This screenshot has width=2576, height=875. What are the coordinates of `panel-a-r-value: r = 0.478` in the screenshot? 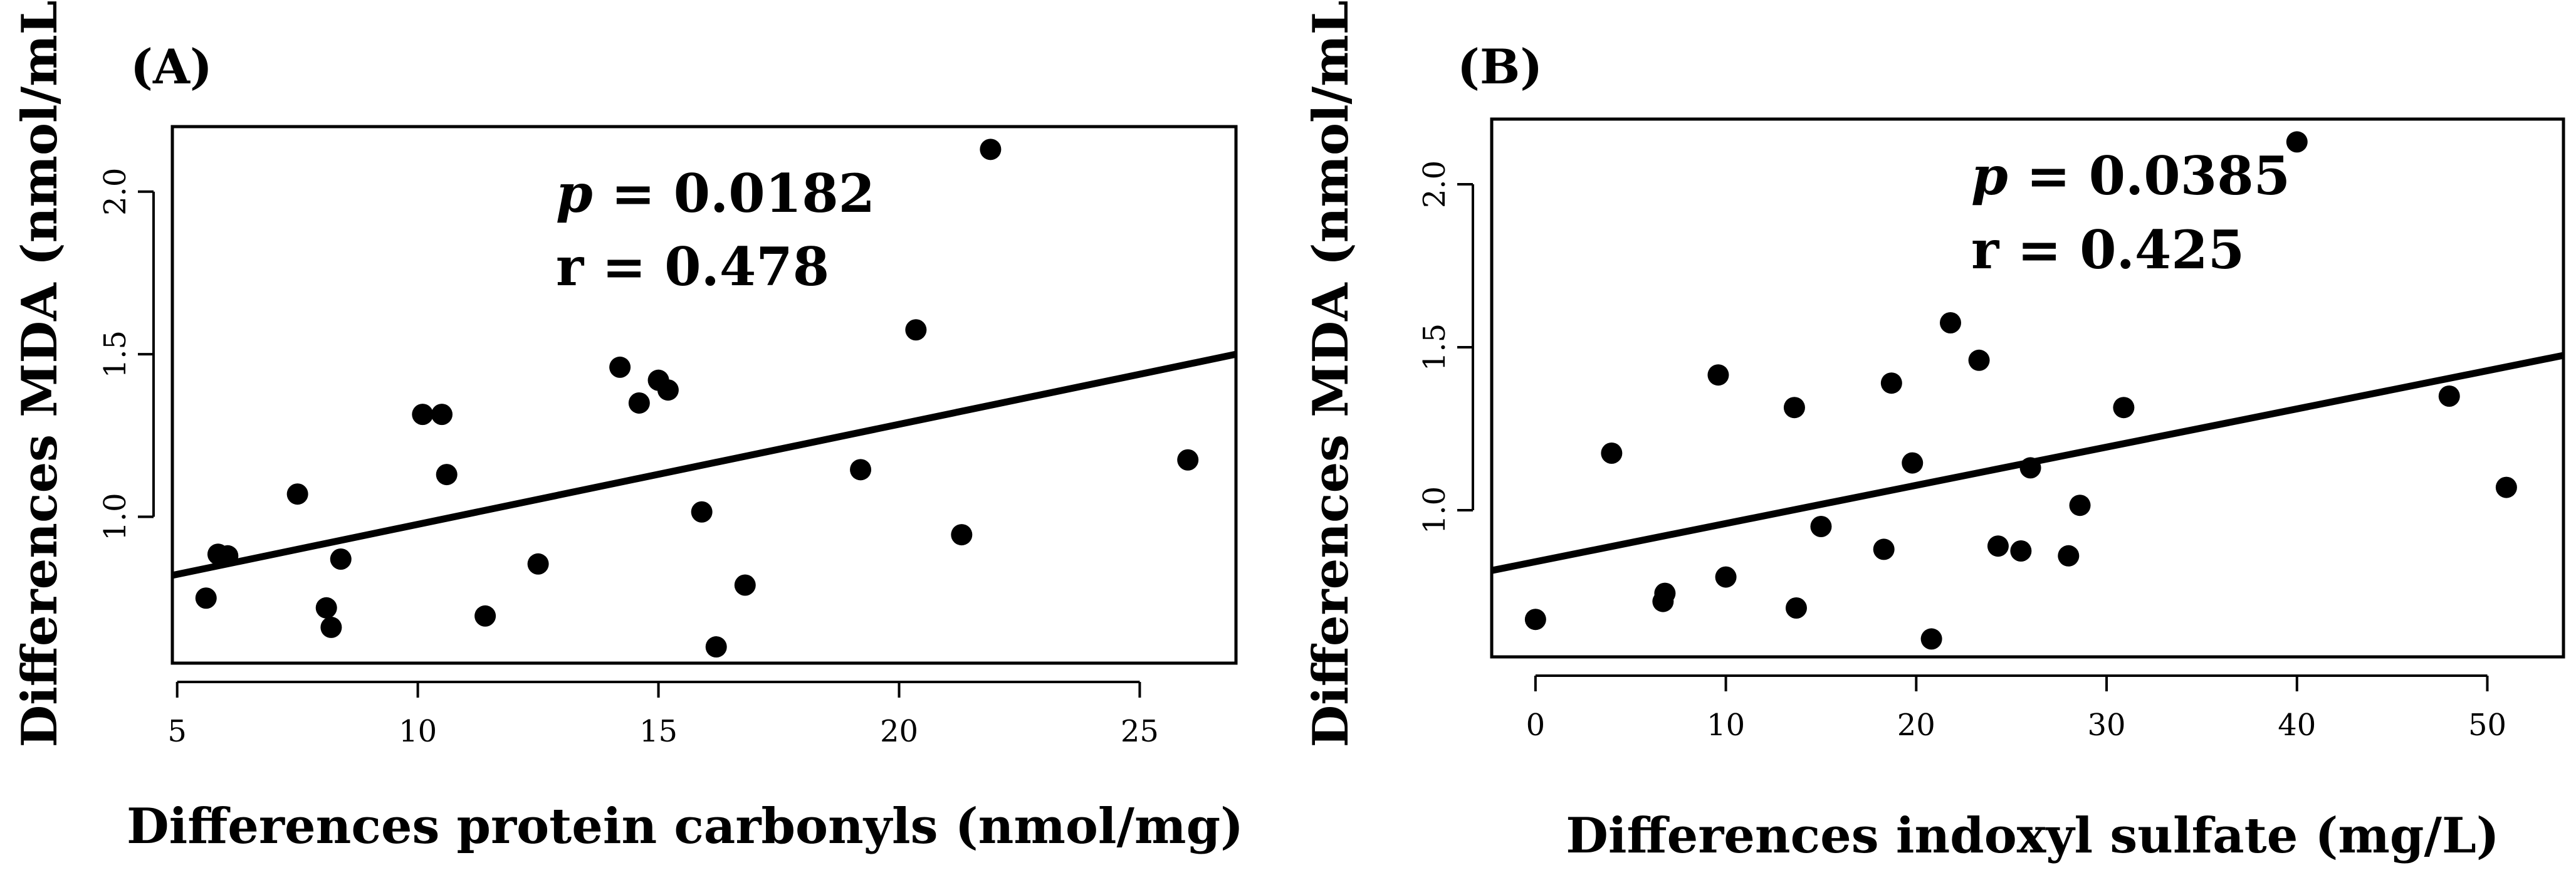 It's located at (692, 267).